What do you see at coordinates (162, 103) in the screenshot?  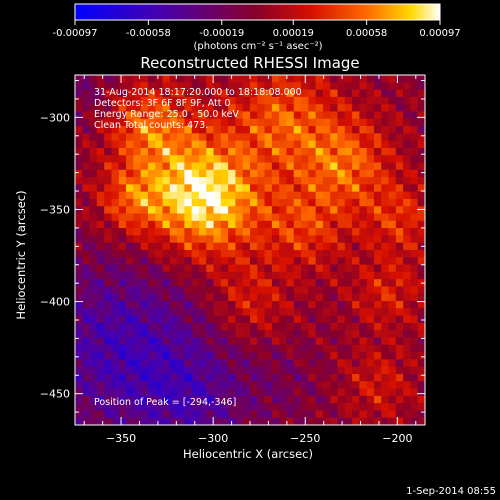 I see `annotation-detectors: Detectors: 3F 6F 8F 9F, Att 0` at bounding box center [162, 103].